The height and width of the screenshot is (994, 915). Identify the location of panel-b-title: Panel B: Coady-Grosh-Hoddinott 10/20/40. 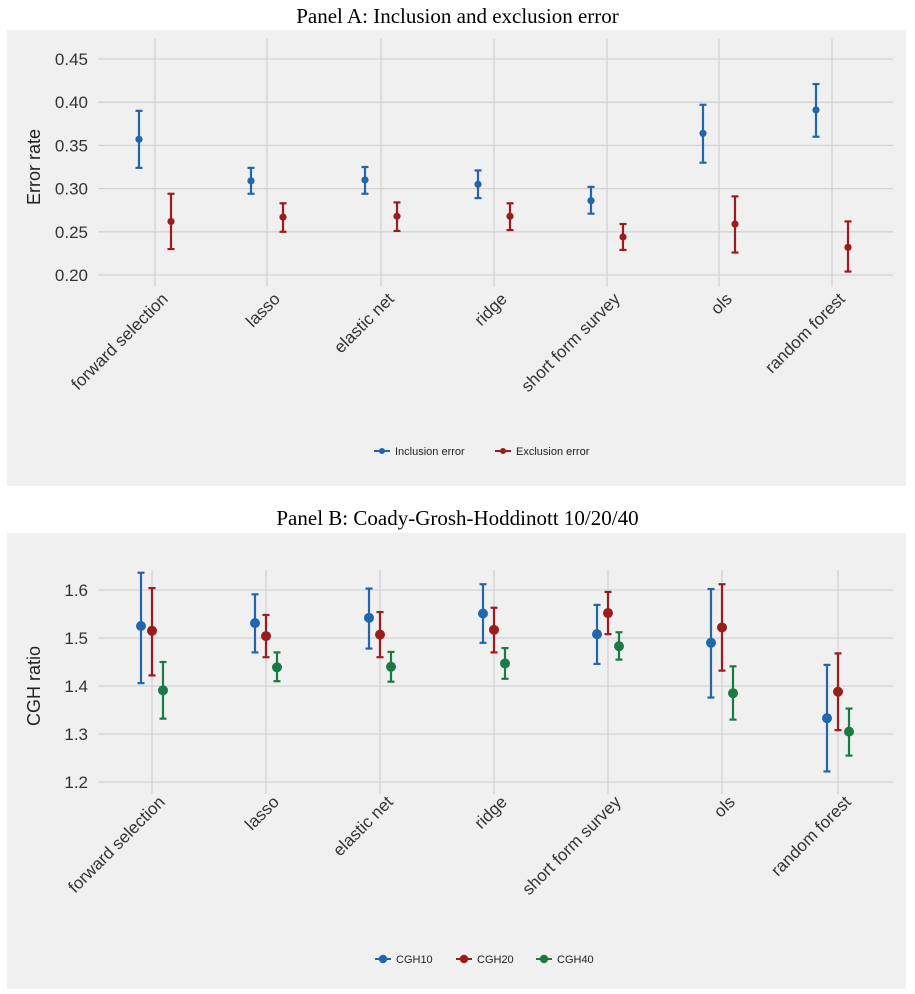
(457, 518).